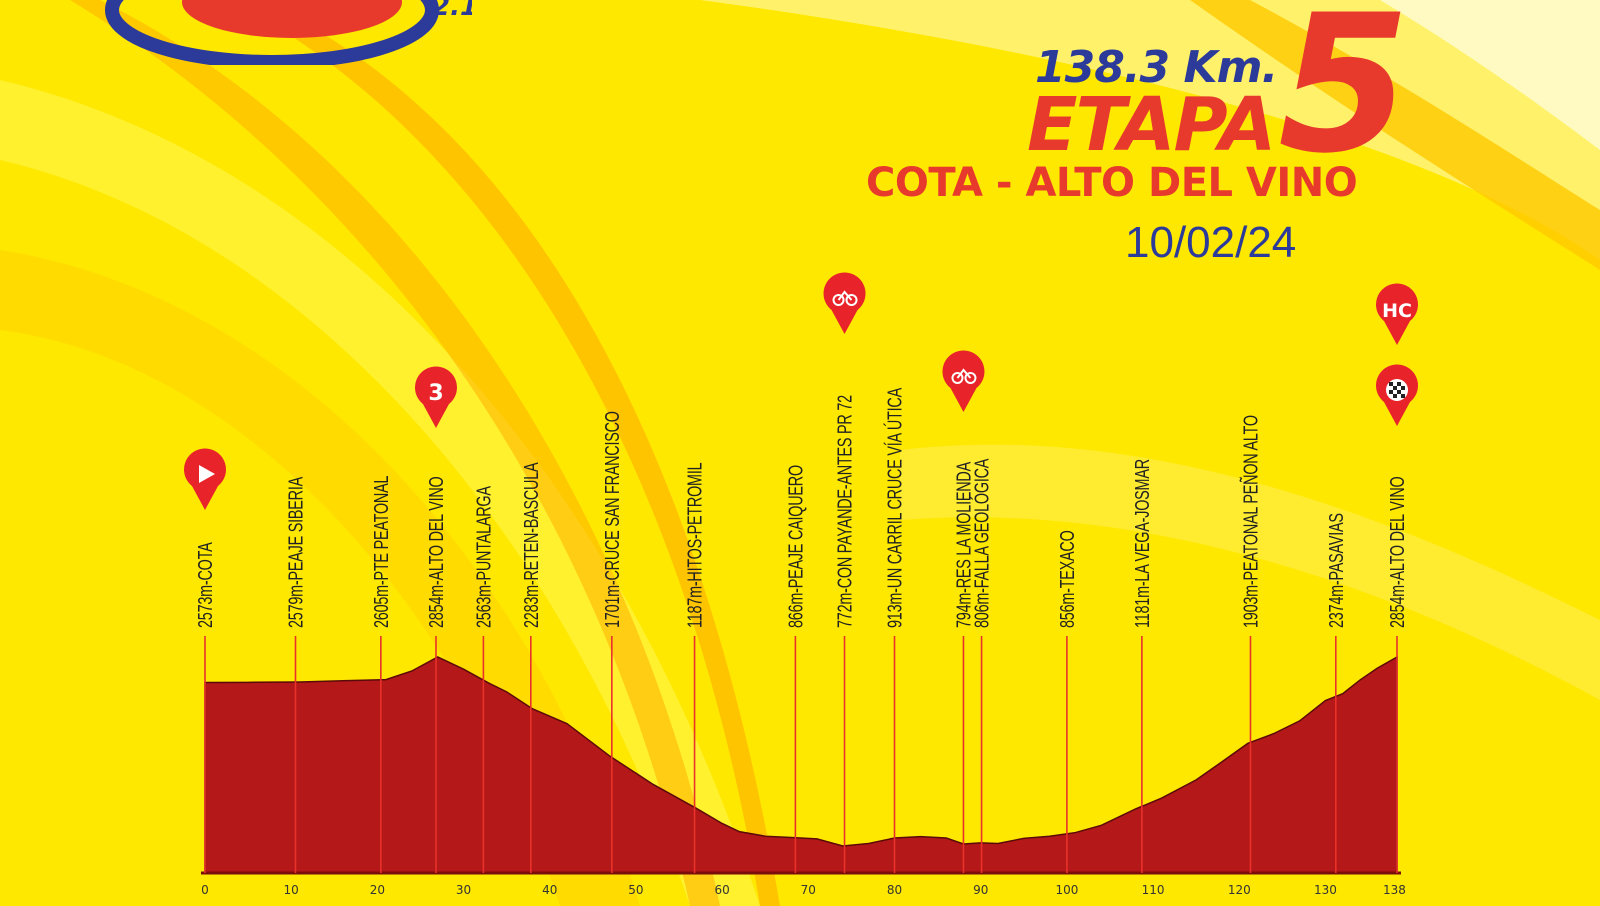 Image resolution: width=1600 pixels, height=906 pixels. What do you see at coordinates (1394, 890) in the screenshot?
I see `x-tick-label: 138` at bounding box center [1394, 890].